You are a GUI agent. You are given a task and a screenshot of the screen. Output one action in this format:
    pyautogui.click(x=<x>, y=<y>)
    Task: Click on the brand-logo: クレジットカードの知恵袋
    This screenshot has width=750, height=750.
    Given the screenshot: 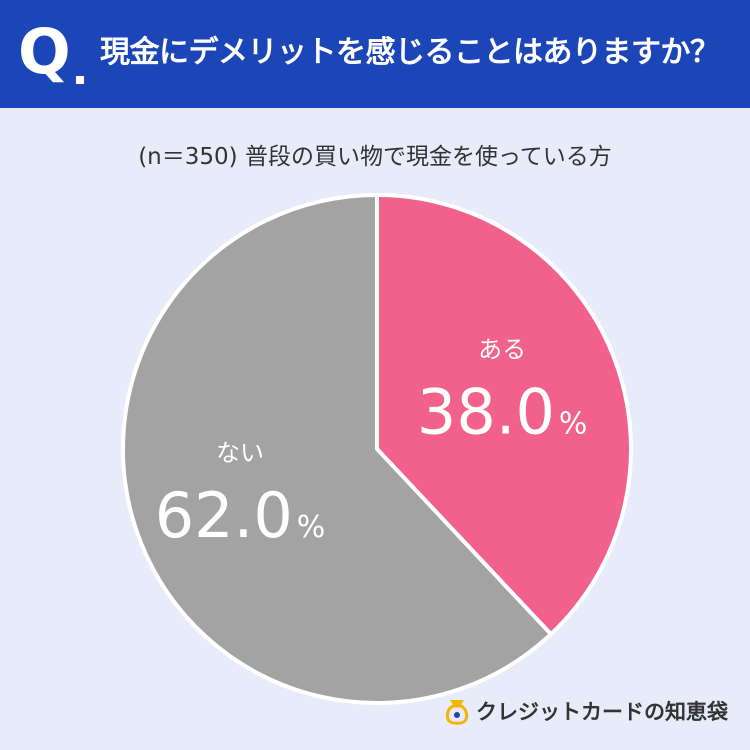 What is the action you would take?
    pyautogui.click(x=586, y=711)
    